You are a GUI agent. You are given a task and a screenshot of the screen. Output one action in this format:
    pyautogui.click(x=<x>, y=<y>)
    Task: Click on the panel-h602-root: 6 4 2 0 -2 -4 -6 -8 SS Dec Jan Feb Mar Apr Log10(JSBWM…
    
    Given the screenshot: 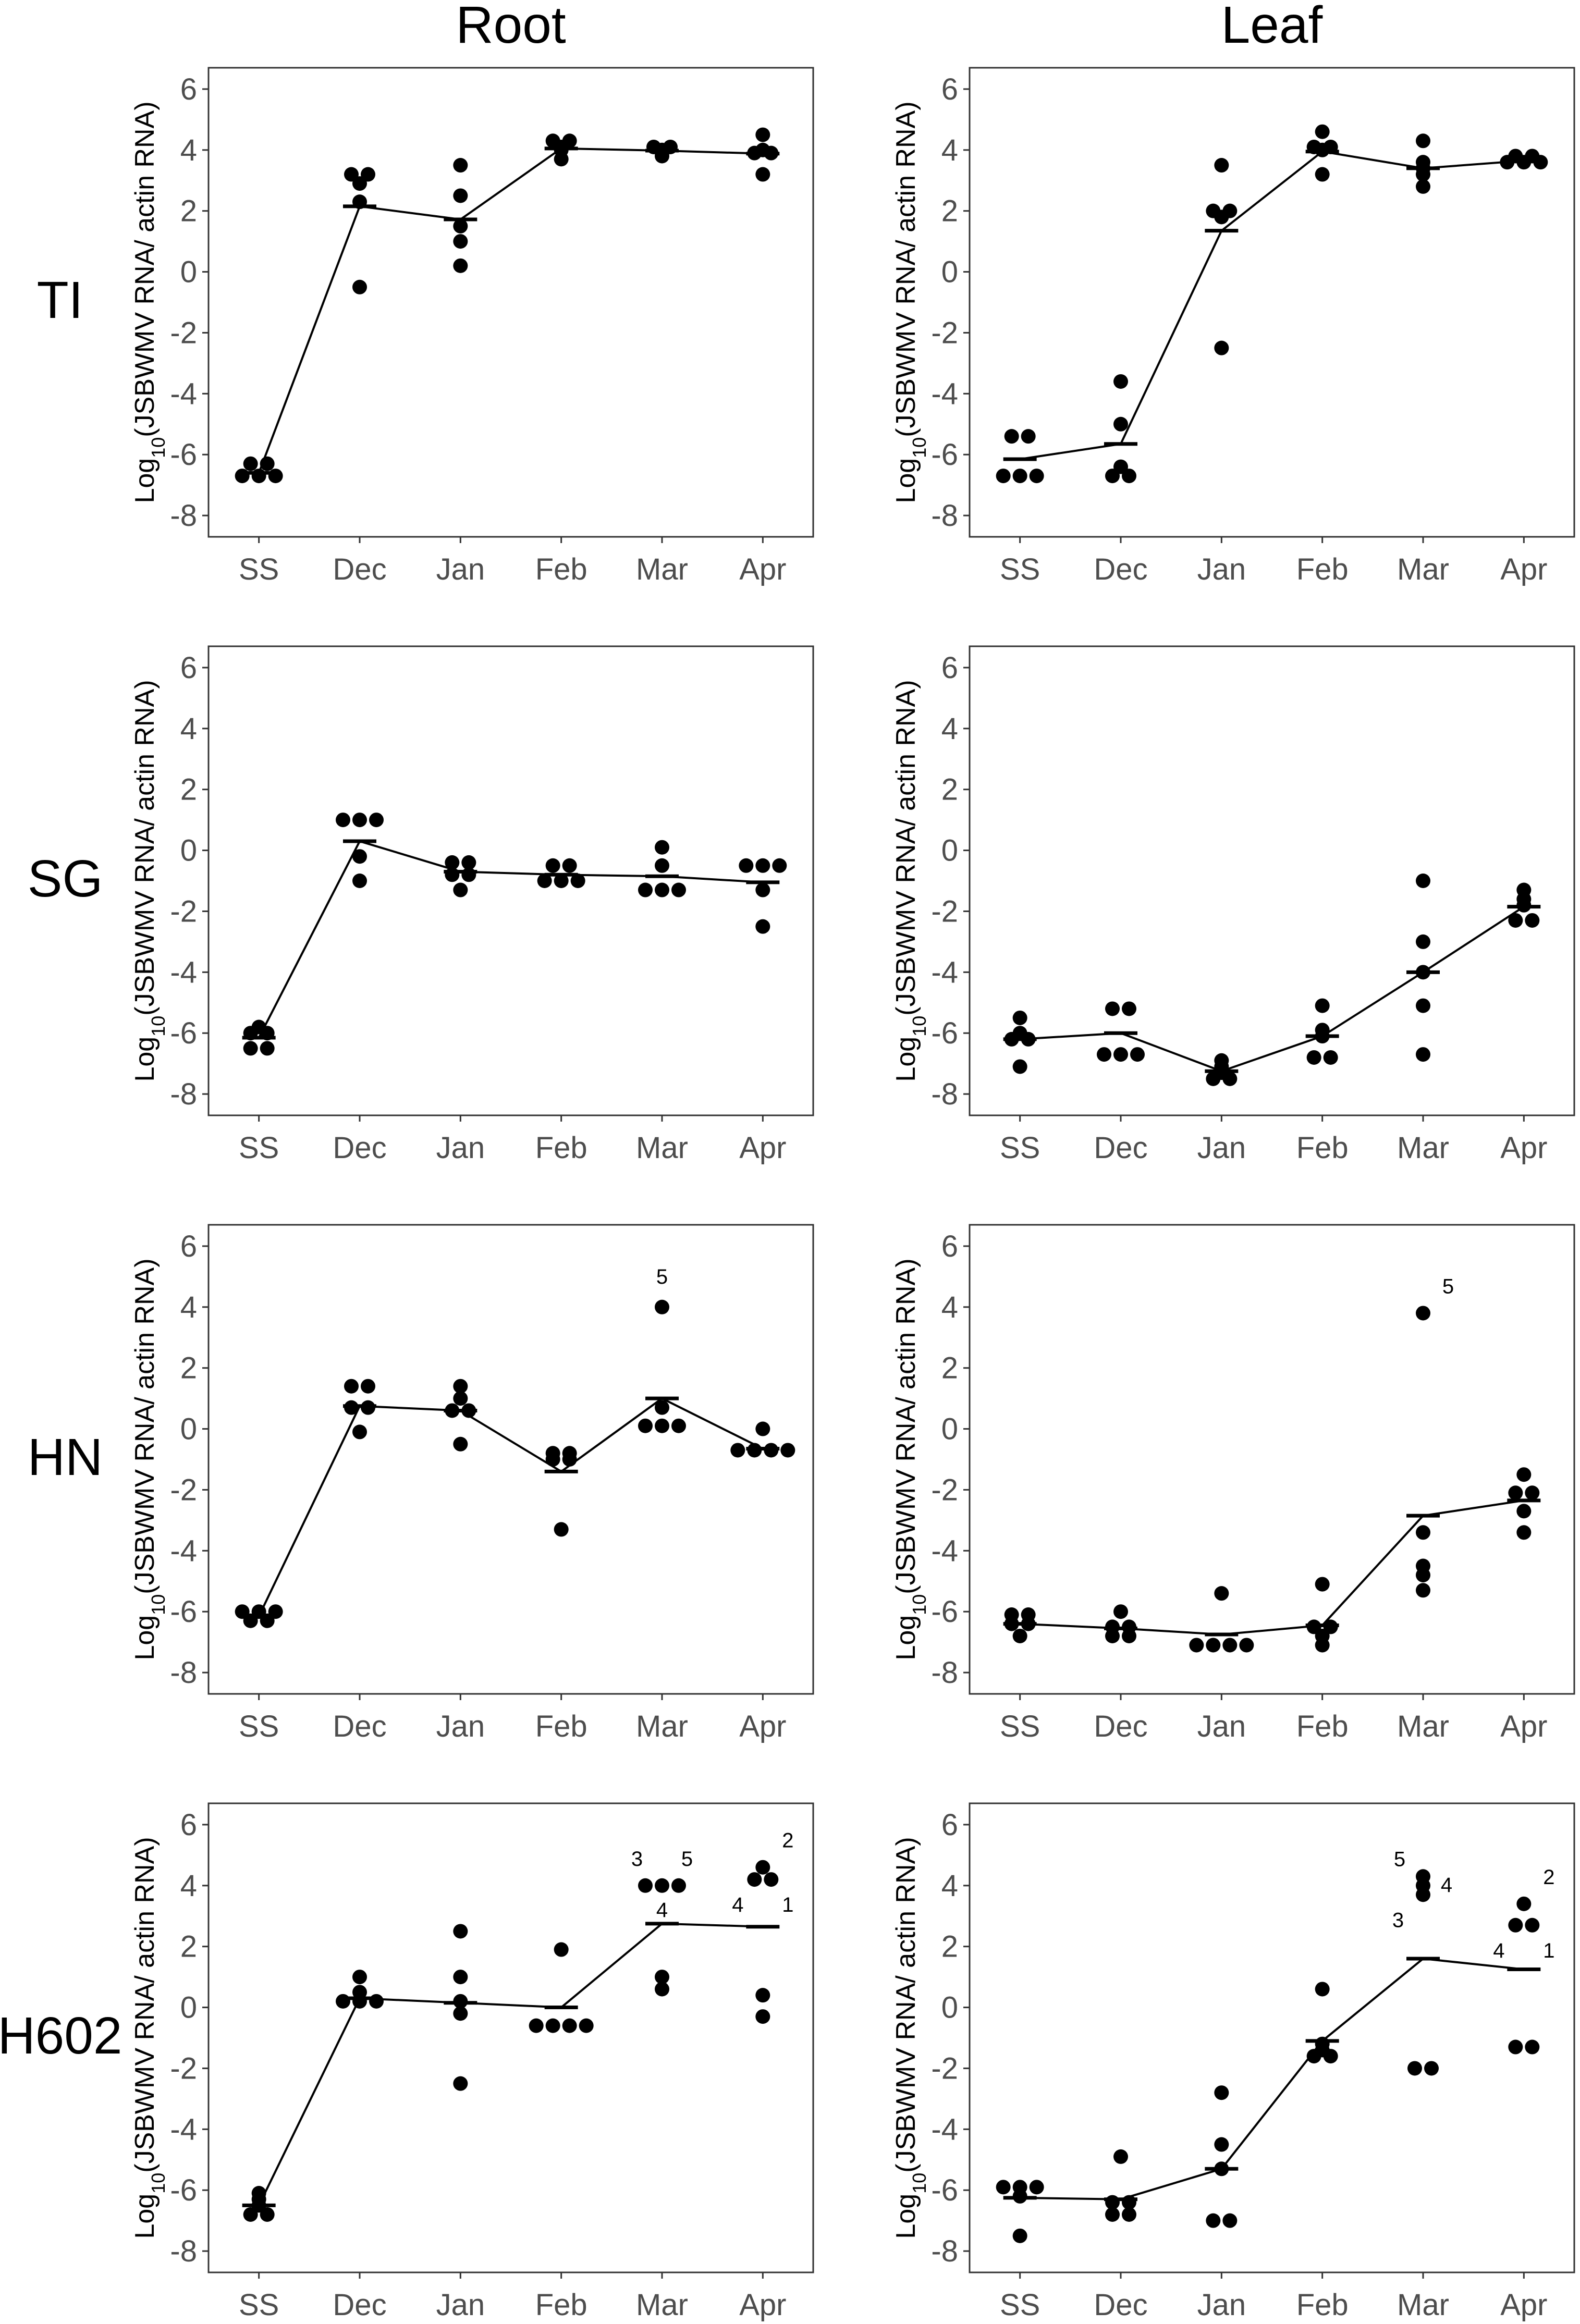 What is the action you would take?
    pyautogui.click(x=472, y=2062)
    